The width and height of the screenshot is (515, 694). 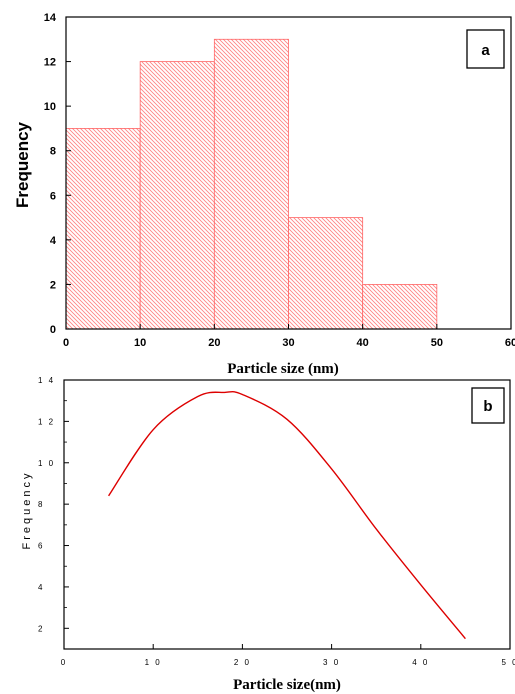 I want to click on x-axis-label-a: Particle size (nm), so click(x=283, y=369).